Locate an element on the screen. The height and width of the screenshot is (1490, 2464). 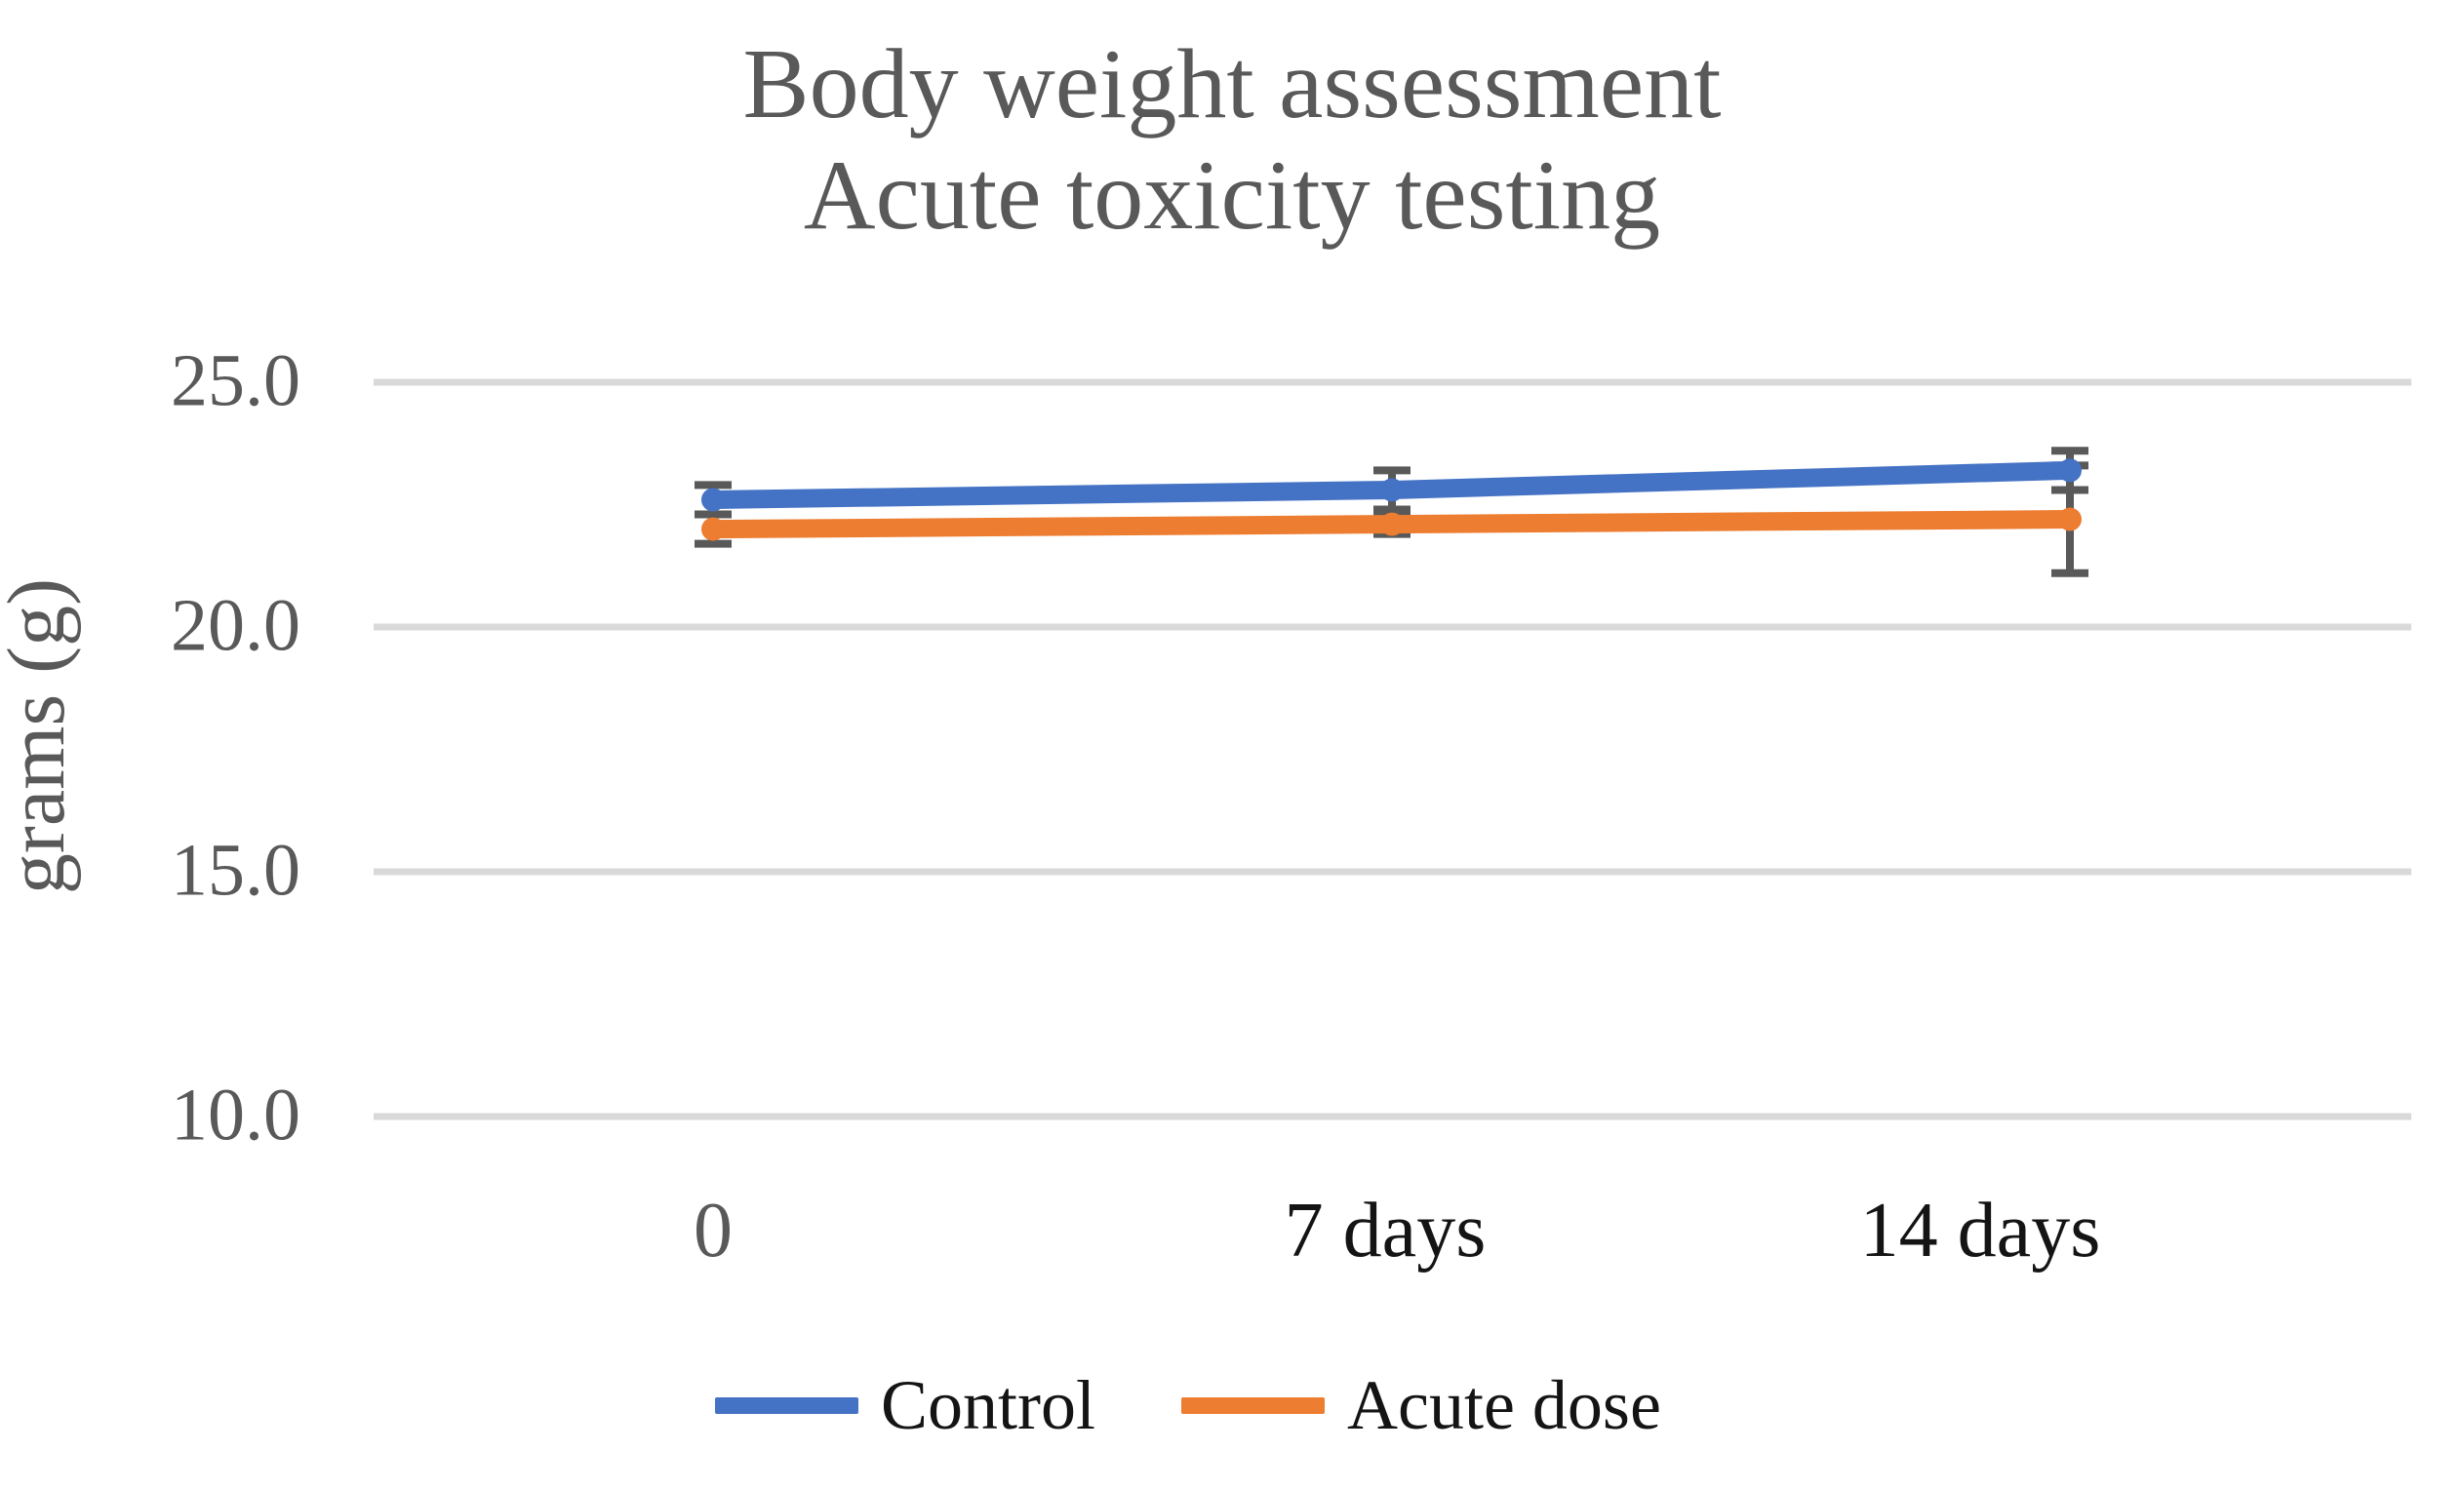
x-tick-label: 7 days is located at coordinates (1385, 1231).